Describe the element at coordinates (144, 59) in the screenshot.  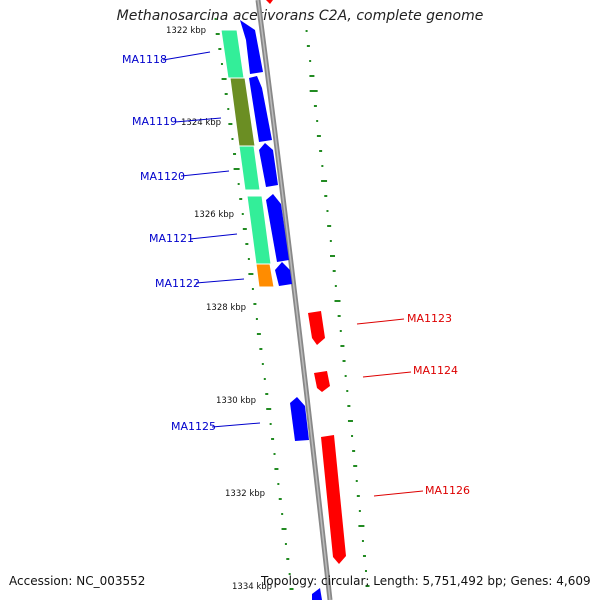
I see `gene-label-ma1118: MA1118` at that location.